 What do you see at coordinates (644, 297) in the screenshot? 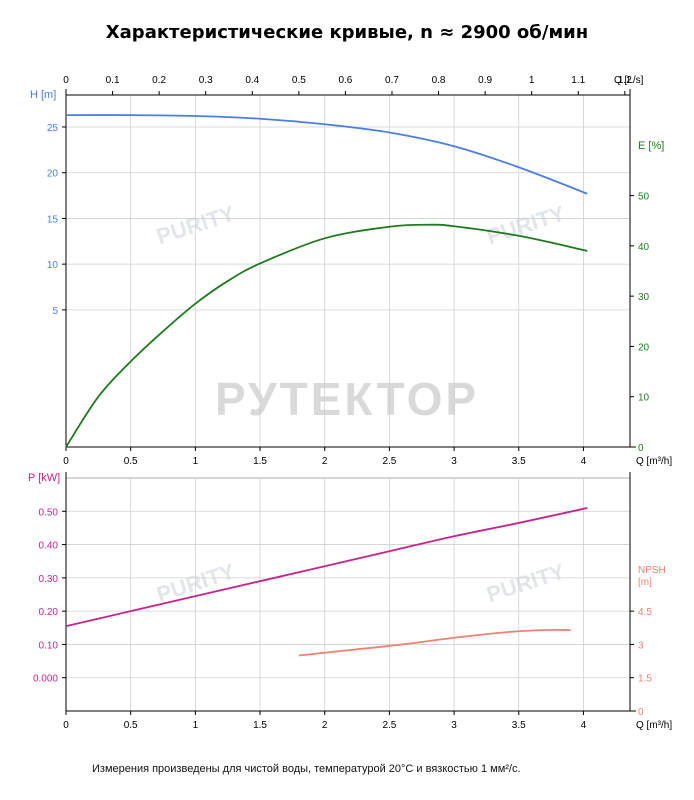
I see `y-right-tick-label: 30` at bounding box center [644, 297].